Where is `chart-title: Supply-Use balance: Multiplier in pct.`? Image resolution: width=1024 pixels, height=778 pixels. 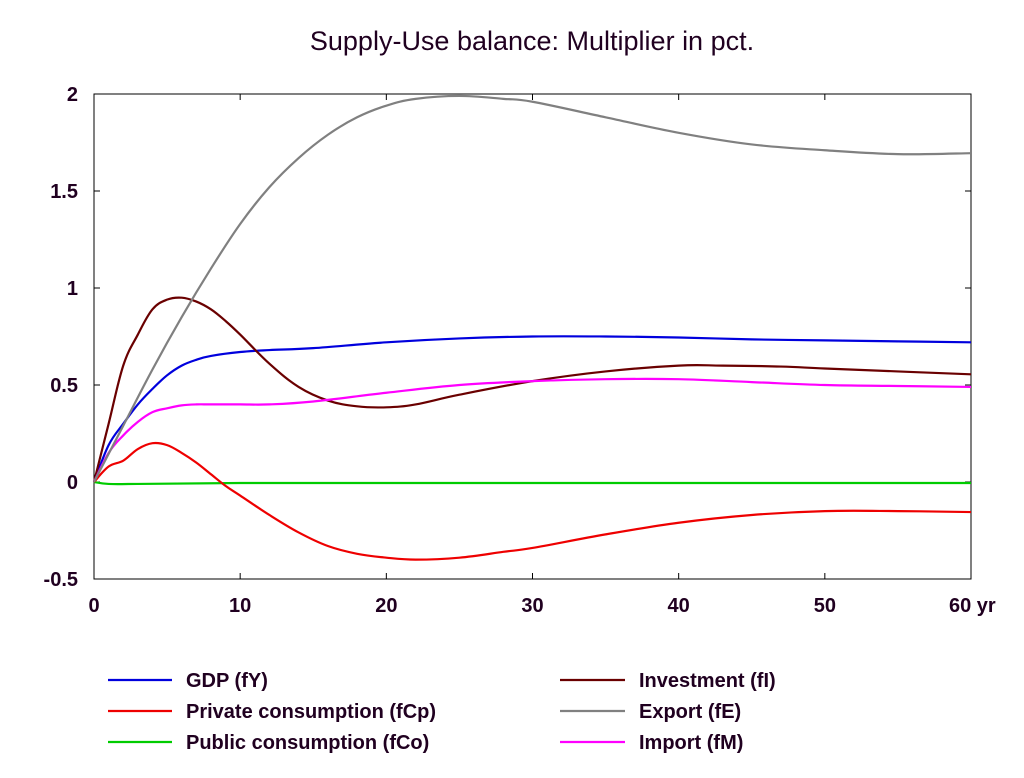 chart-title: Supply-Use balance: Multiplier in pct. is located at coordinates (532, 41).